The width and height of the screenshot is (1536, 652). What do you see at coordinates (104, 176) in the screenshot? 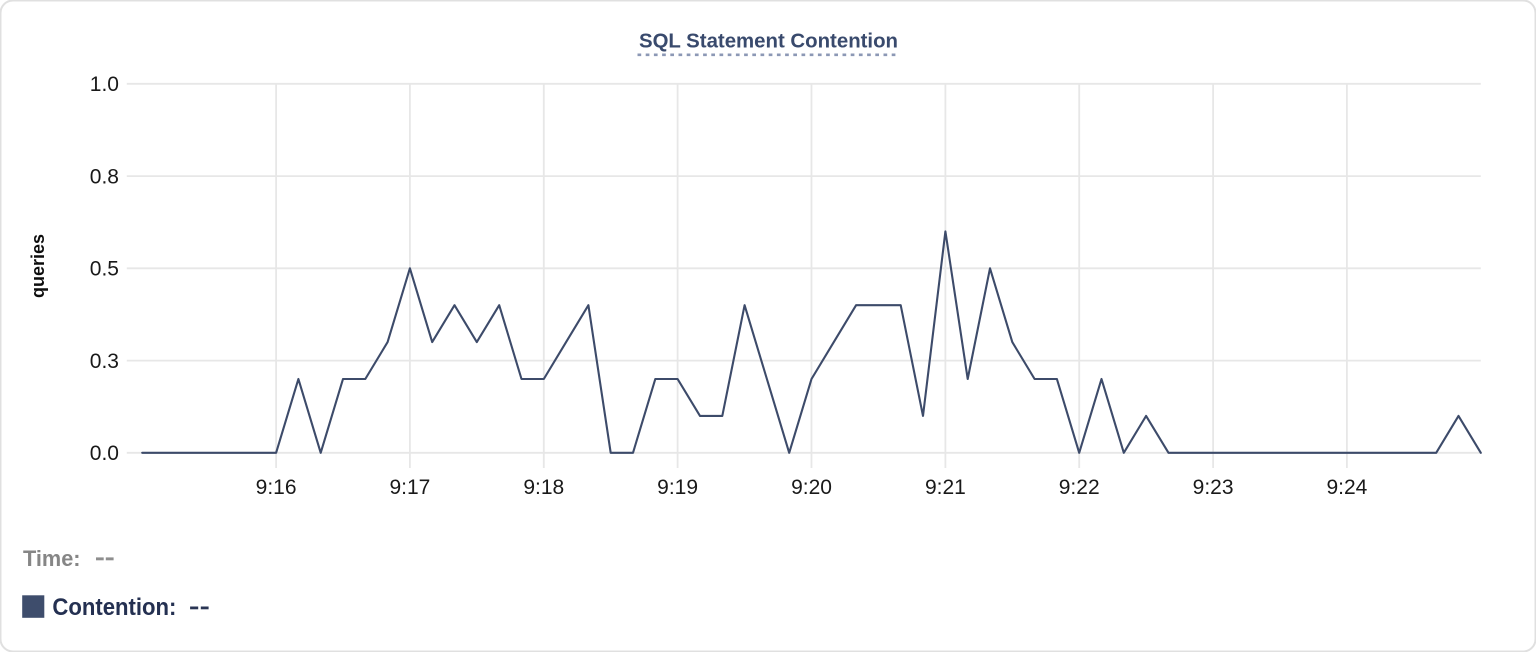
I see `svg-text: 0.8` at bounding box center [104, 176].